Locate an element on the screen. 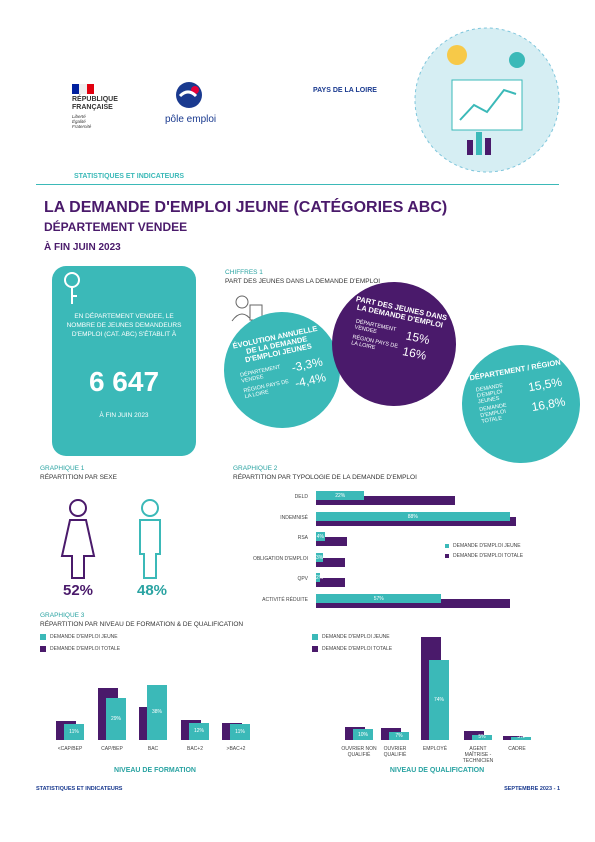  g1-title: RÉPARTITION PAR SEXE is located at coordinates (78, 477).